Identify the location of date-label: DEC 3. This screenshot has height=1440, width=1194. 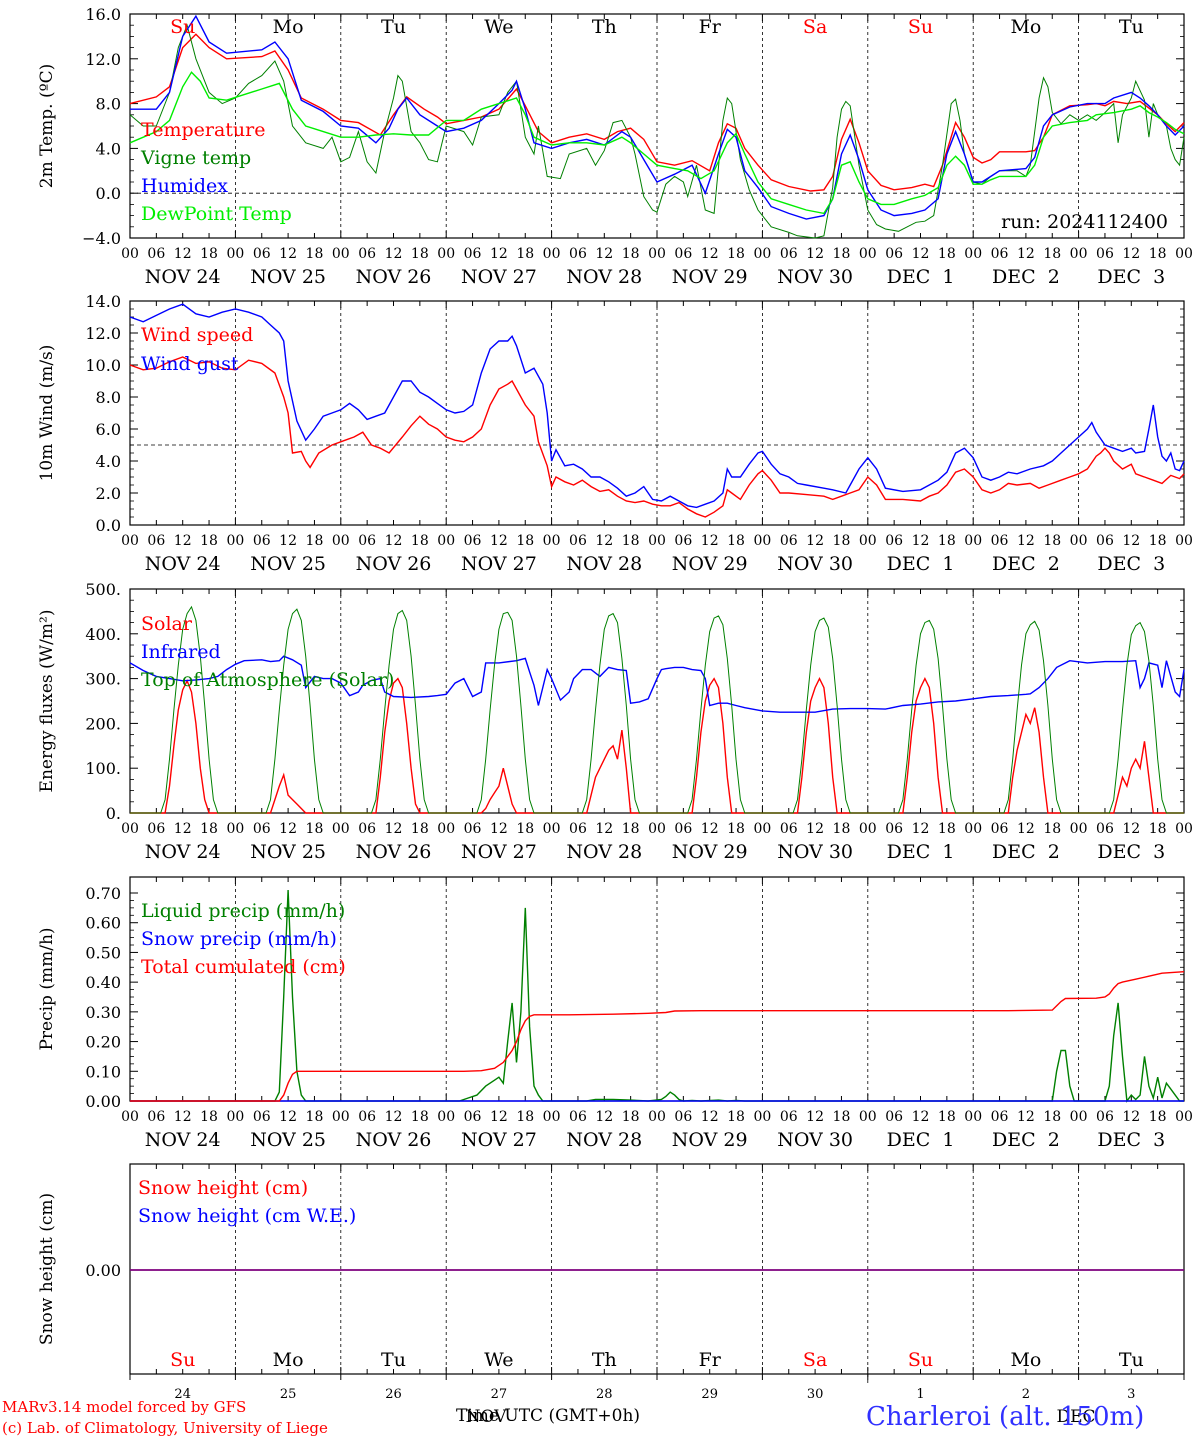
(1131, 1140).